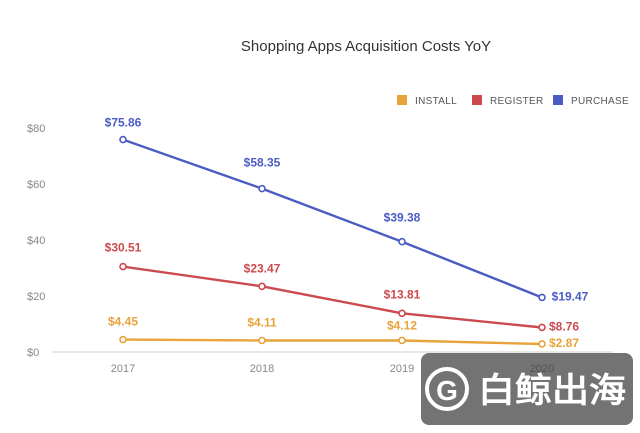  Describe the element at coordinates (36, 129) in the screenshot. I see `y-tick-label: $80` at that location.